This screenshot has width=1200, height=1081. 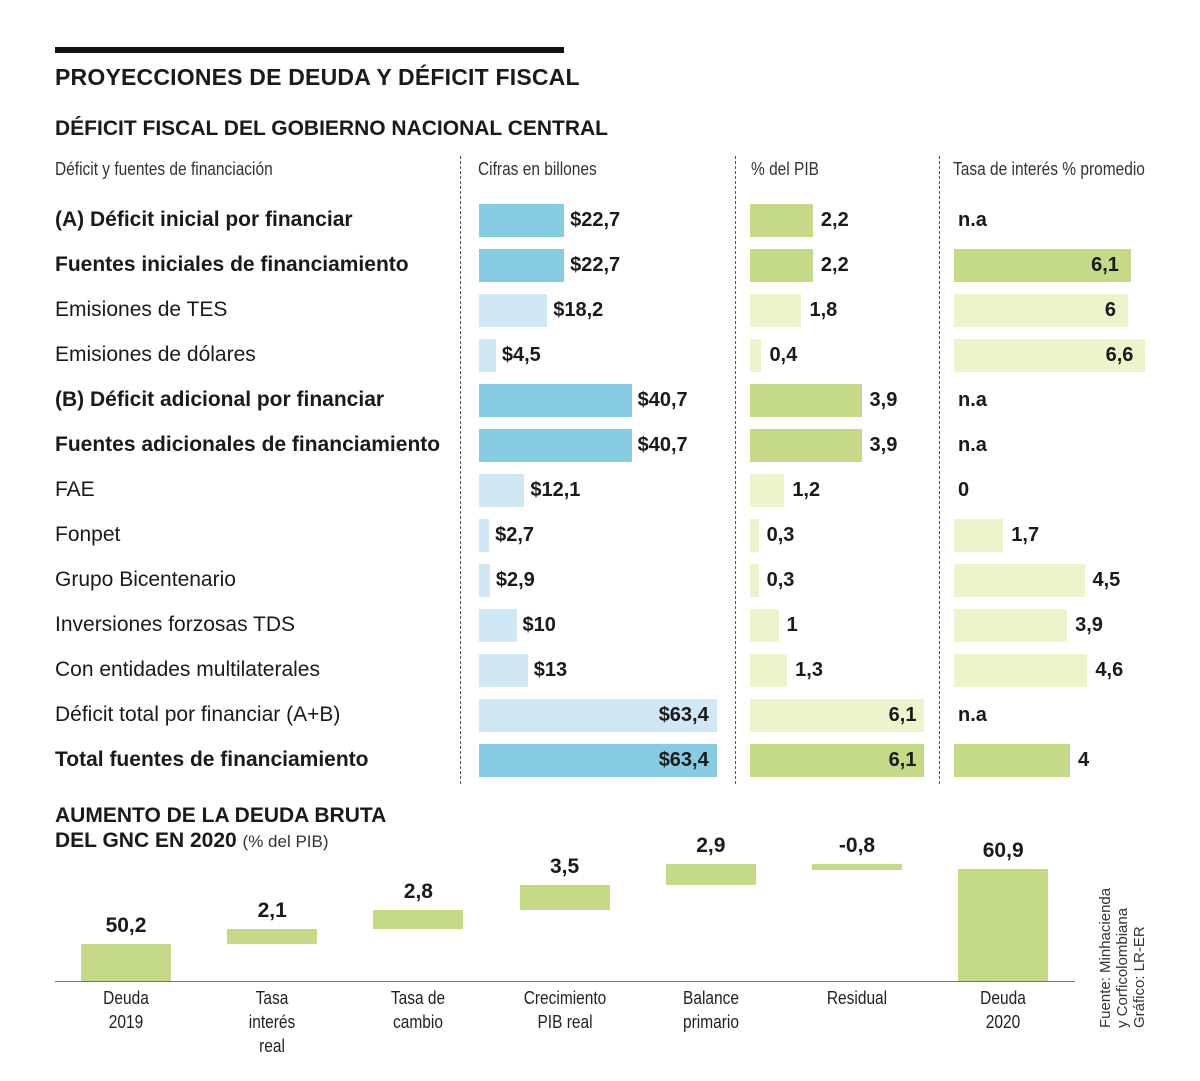 I want to click on waterfall-title-line-1: AUMENTO DE LA DEUDA BRUTA, so click(x=221, y=815).